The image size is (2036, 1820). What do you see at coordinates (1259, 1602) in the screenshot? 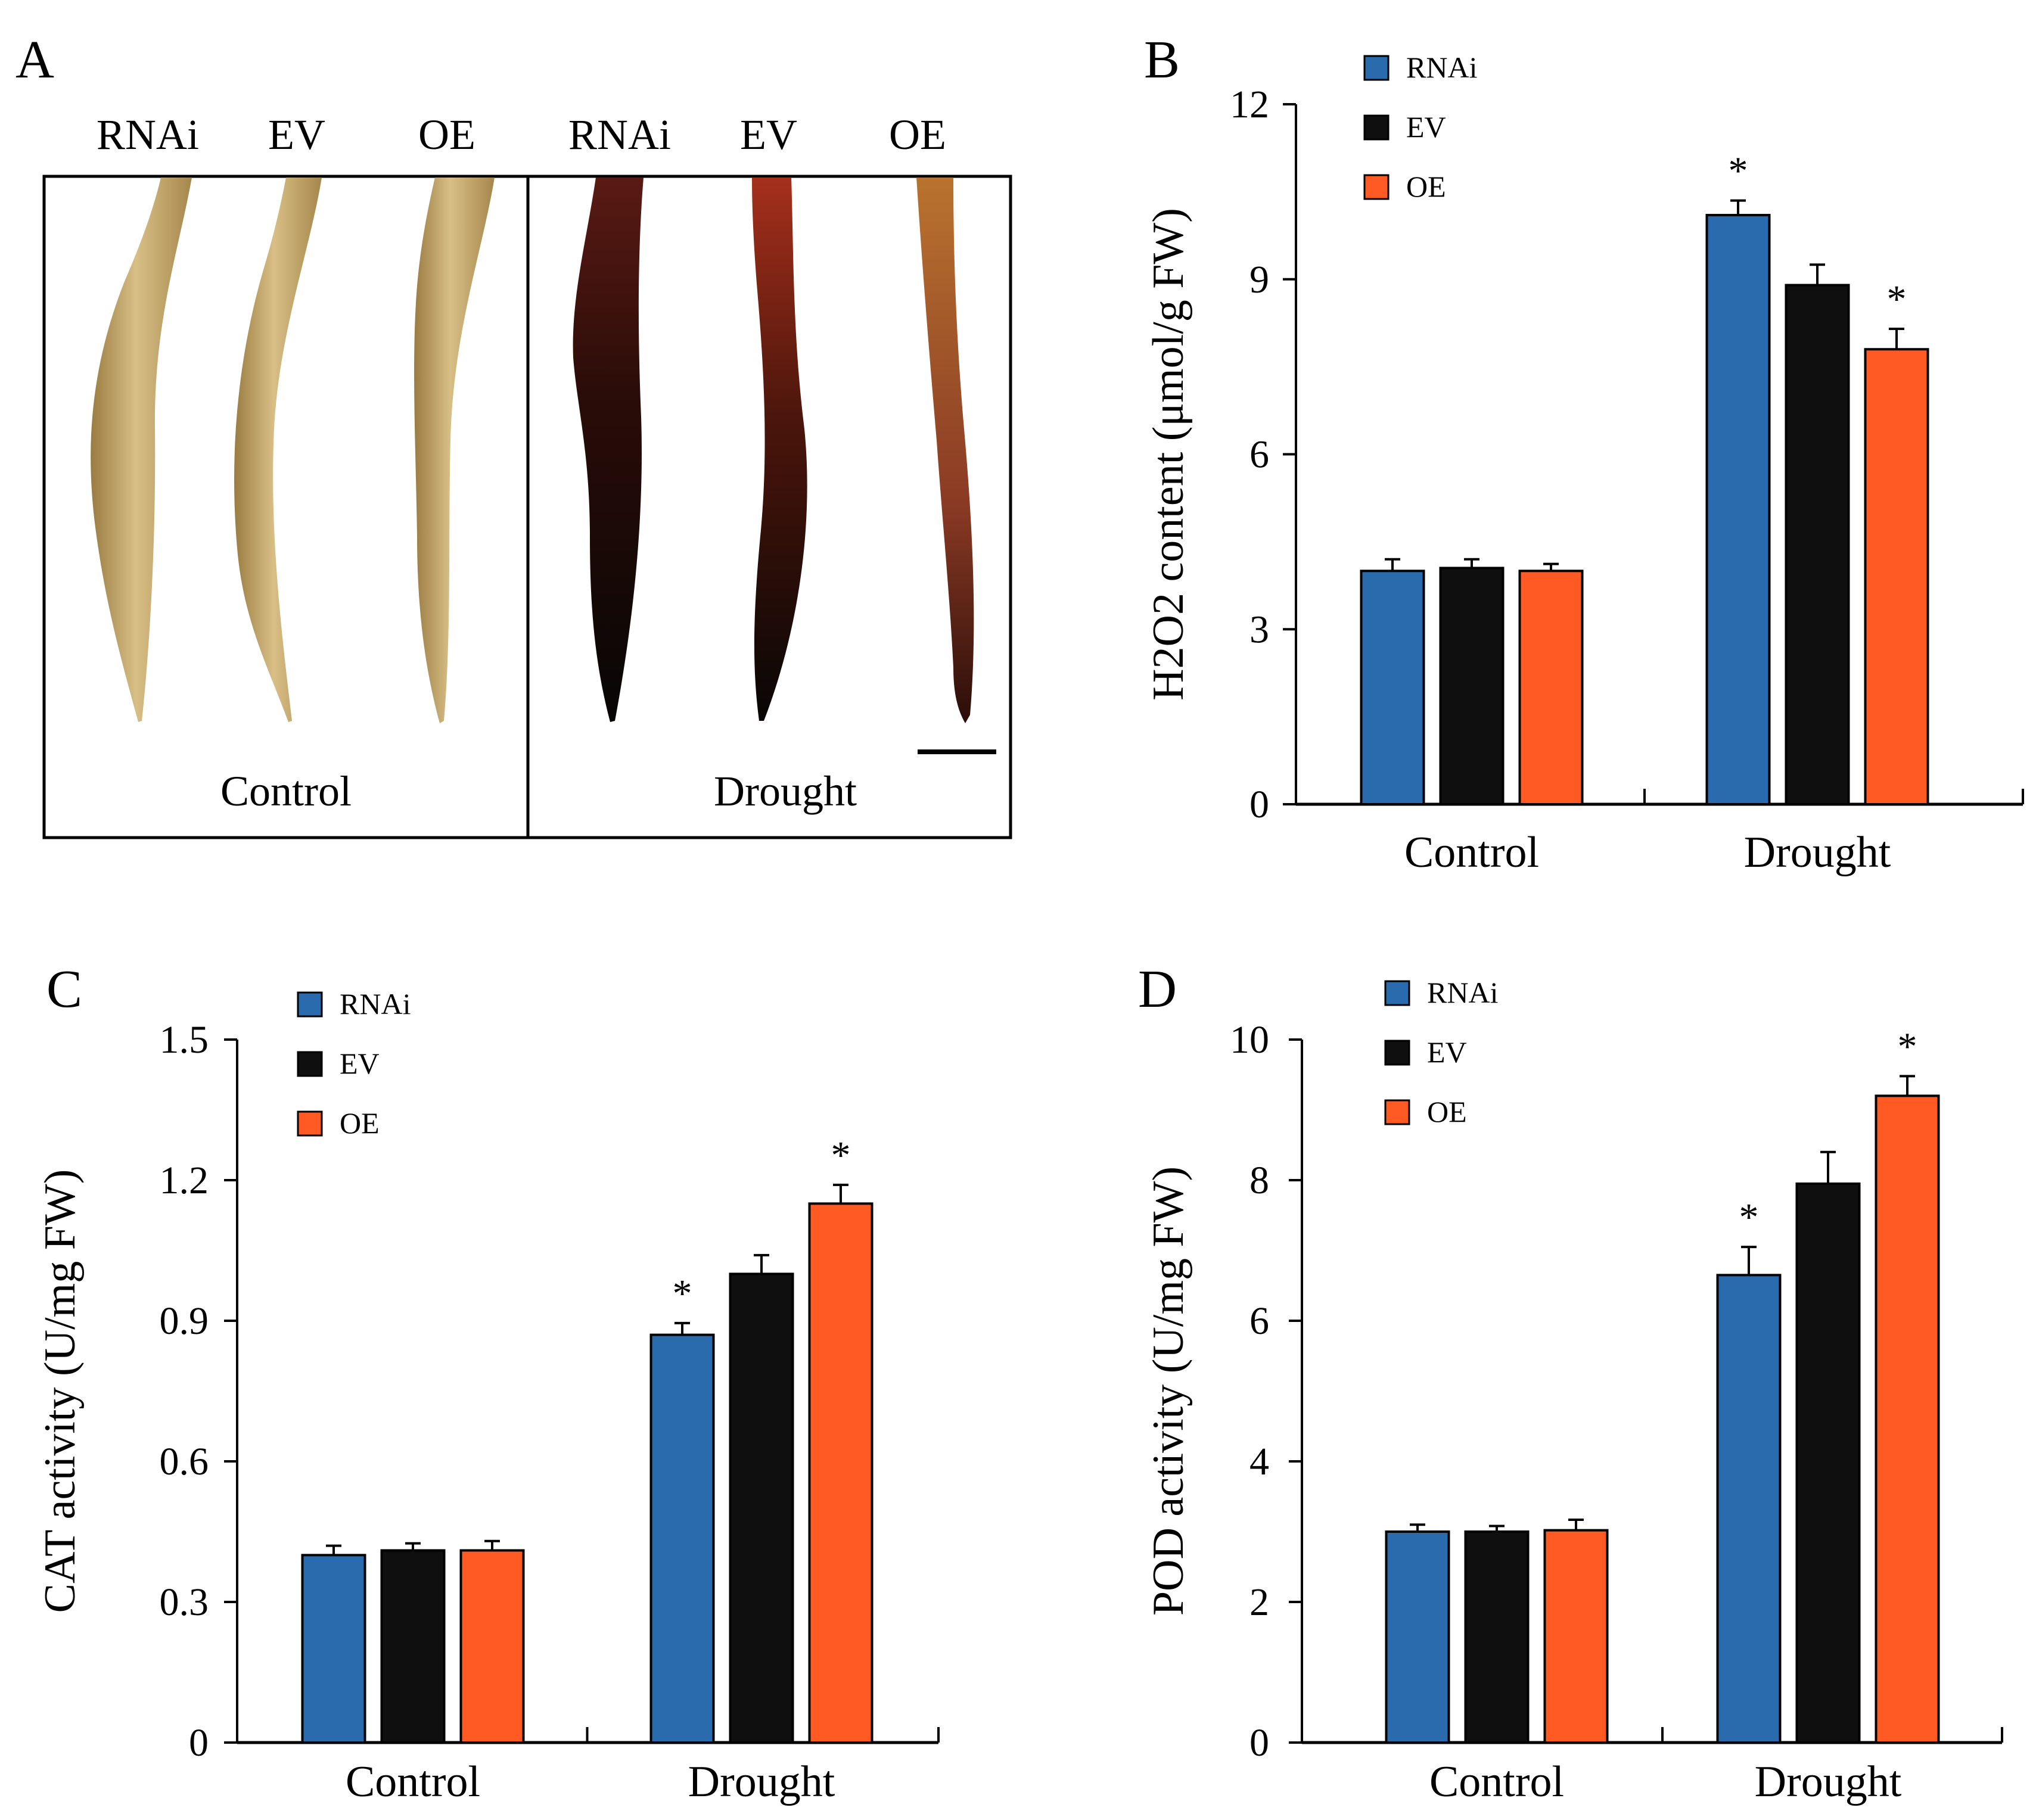
I see `panel-d-y-tick-label: 2` at bounding box center [1259, 1602].